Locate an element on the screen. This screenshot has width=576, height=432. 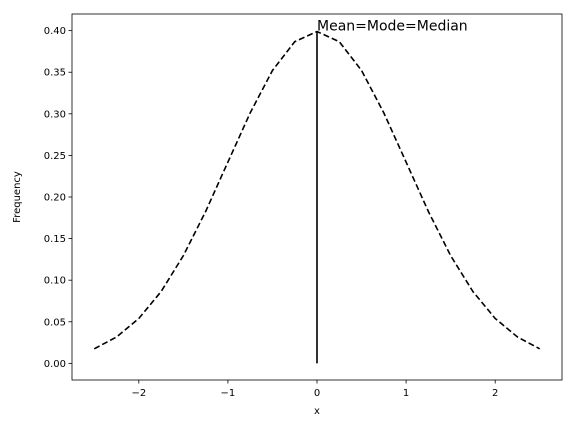
y-tick-label: 0.35 is located at coordinates (55, 73).